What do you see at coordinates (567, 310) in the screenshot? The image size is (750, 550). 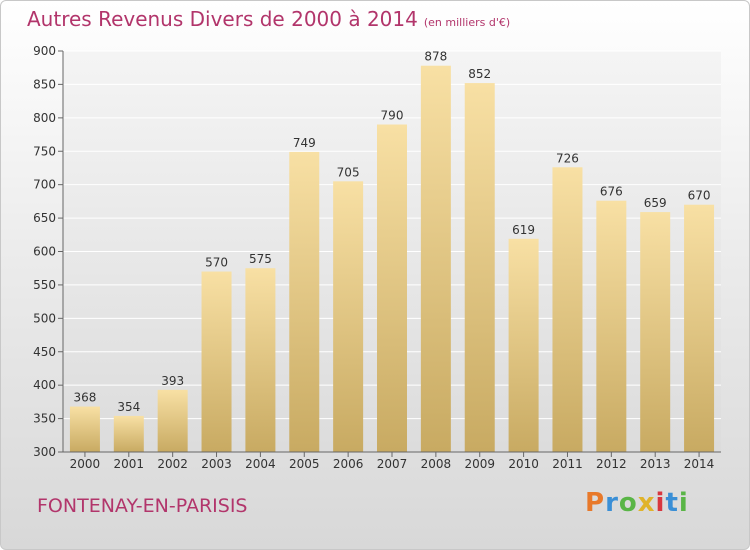 I see `bar-2011` at bounding box center [567, 310].